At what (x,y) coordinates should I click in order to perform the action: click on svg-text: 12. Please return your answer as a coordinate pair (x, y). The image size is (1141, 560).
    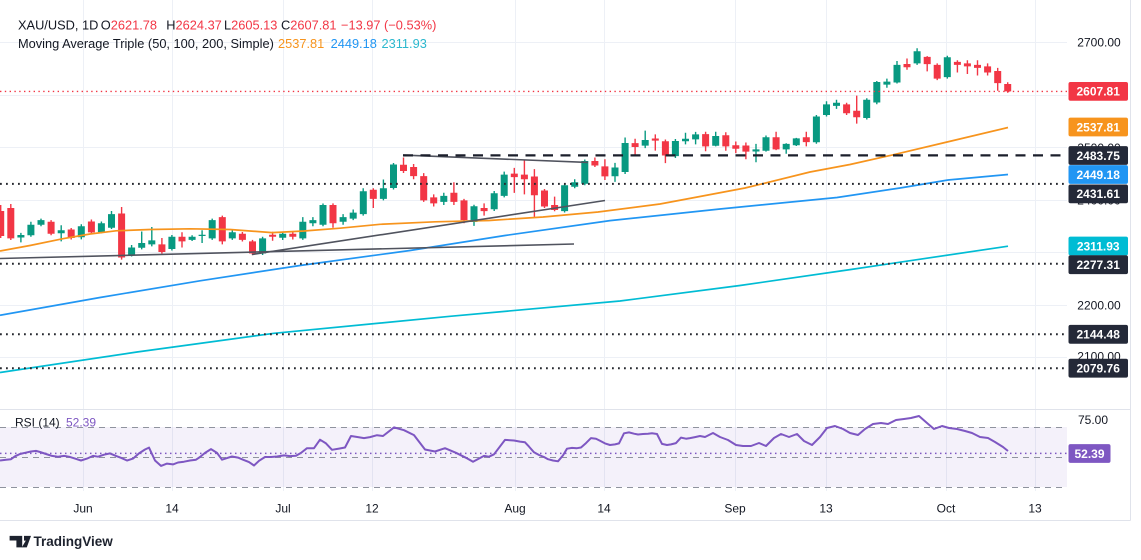
    Looking at the image, I should click on (372, 509).